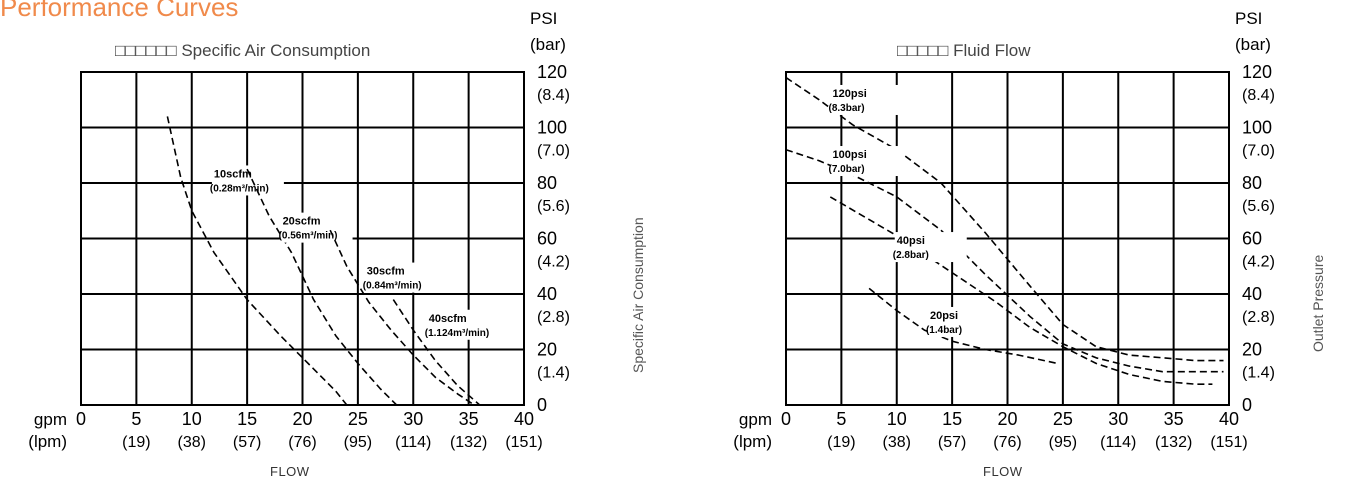 The width and height of the screenshot is (1354, 484). Describe the element at coordinates (302, 222) in the screenshot. I see `chart1-series-20scfm-label: 20scfm` at that location.